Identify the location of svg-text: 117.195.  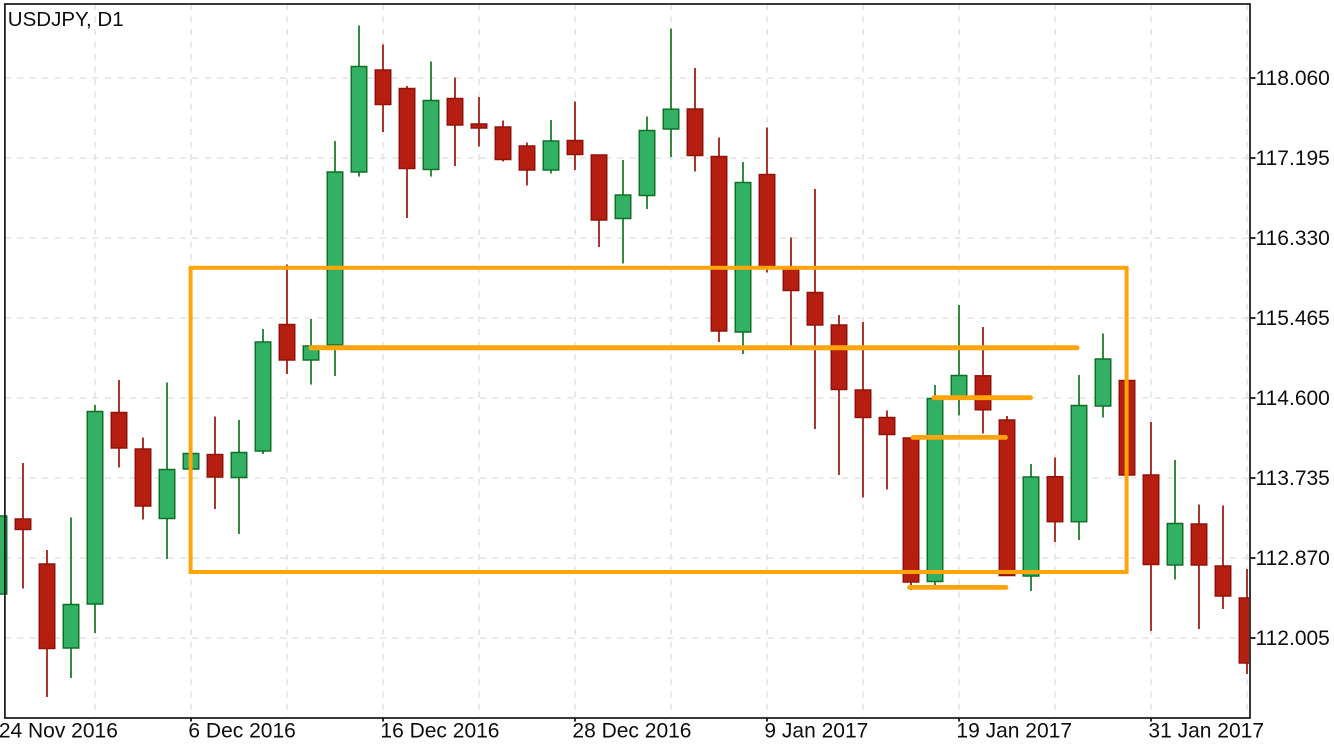
(1293, 158).